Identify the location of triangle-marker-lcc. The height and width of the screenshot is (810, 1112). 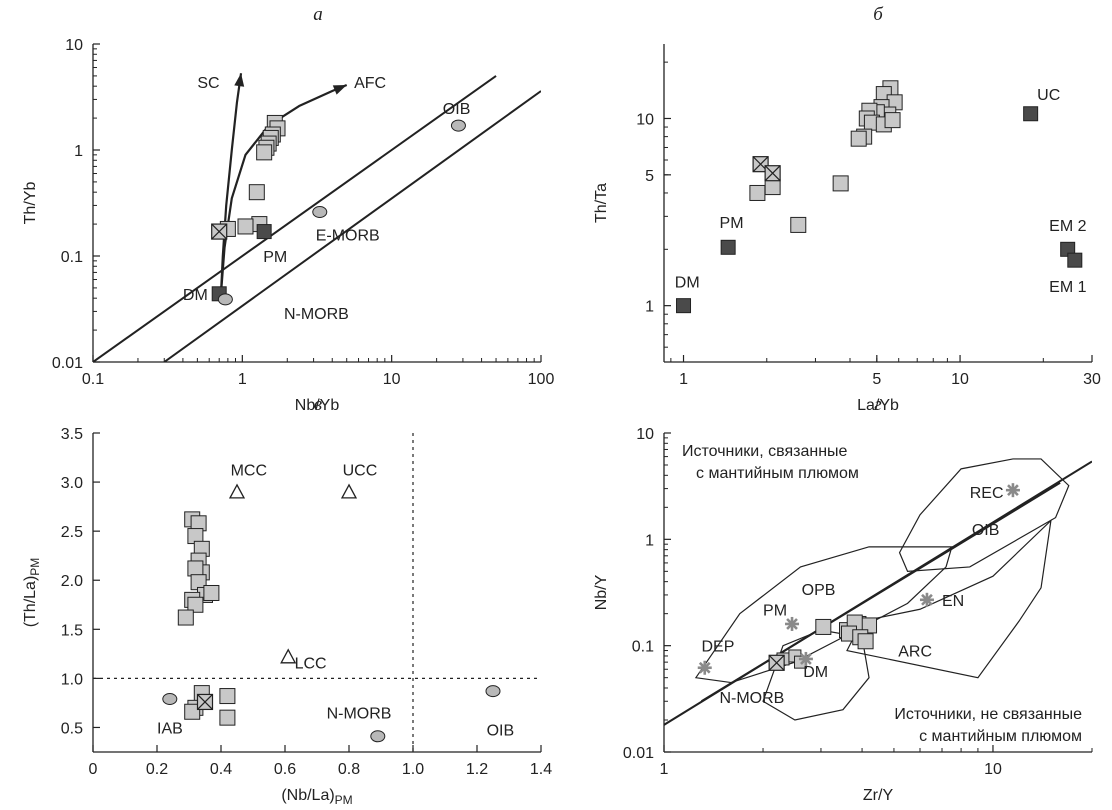
(288, 656).